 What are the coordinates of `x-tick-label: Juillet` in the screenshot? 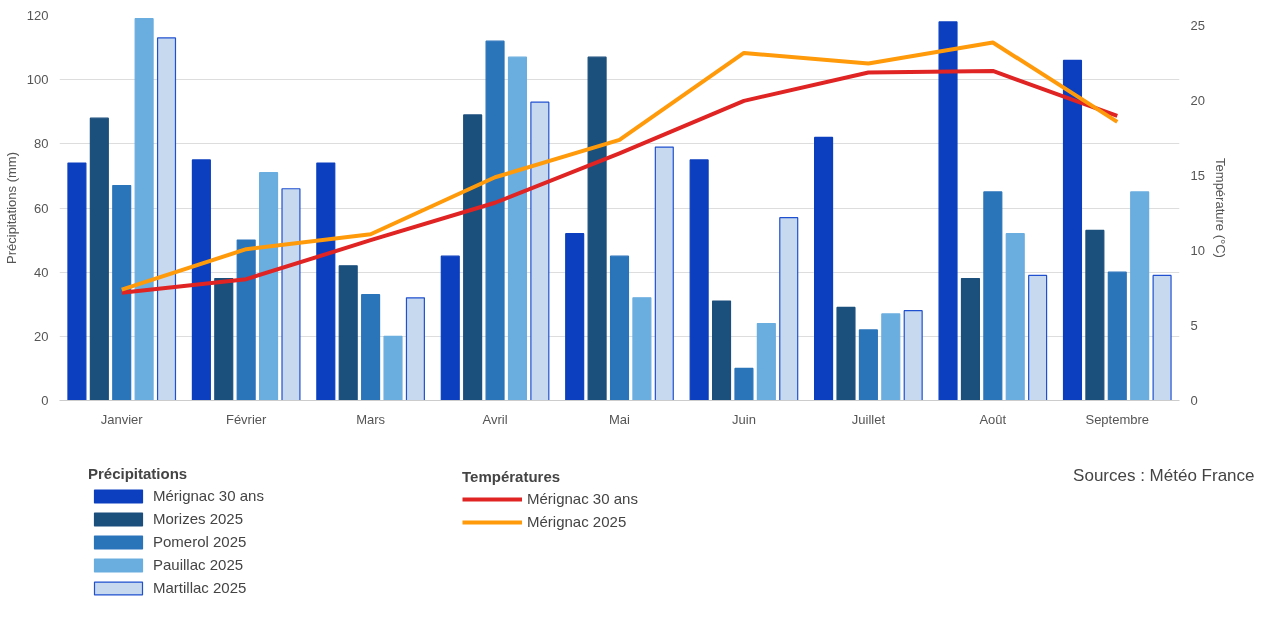 It's located at (868, 419).